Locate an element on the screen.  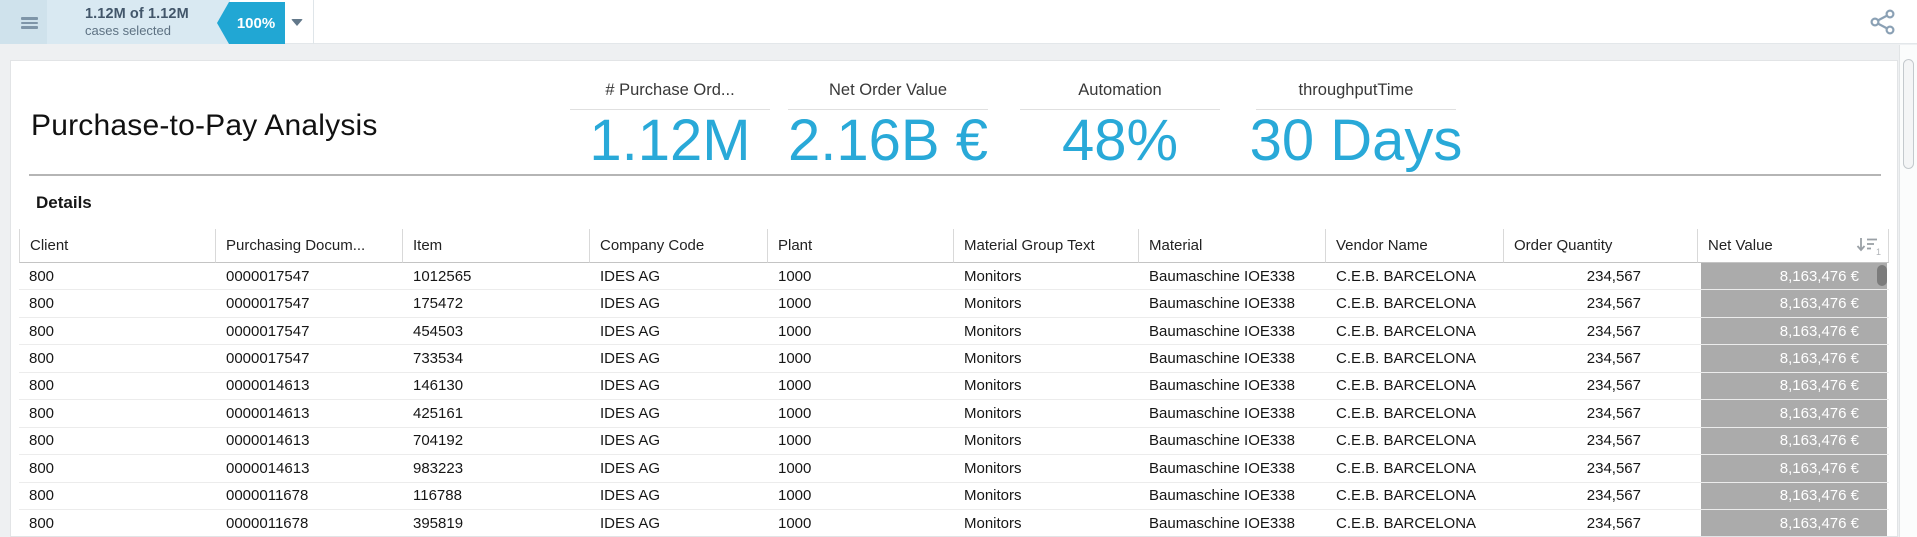
column-header-company-code: Company Code is located at coordinates (679, 246).